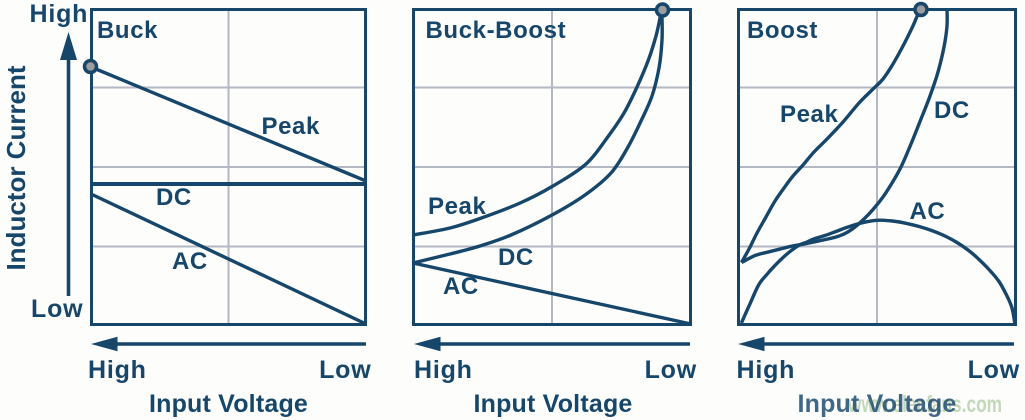 This screenshot has width=1025, height=420. What do you see at coordinates (127, 30) in the screenshot?
I see `svg-text: Buck` at bounding box center [127, 30].